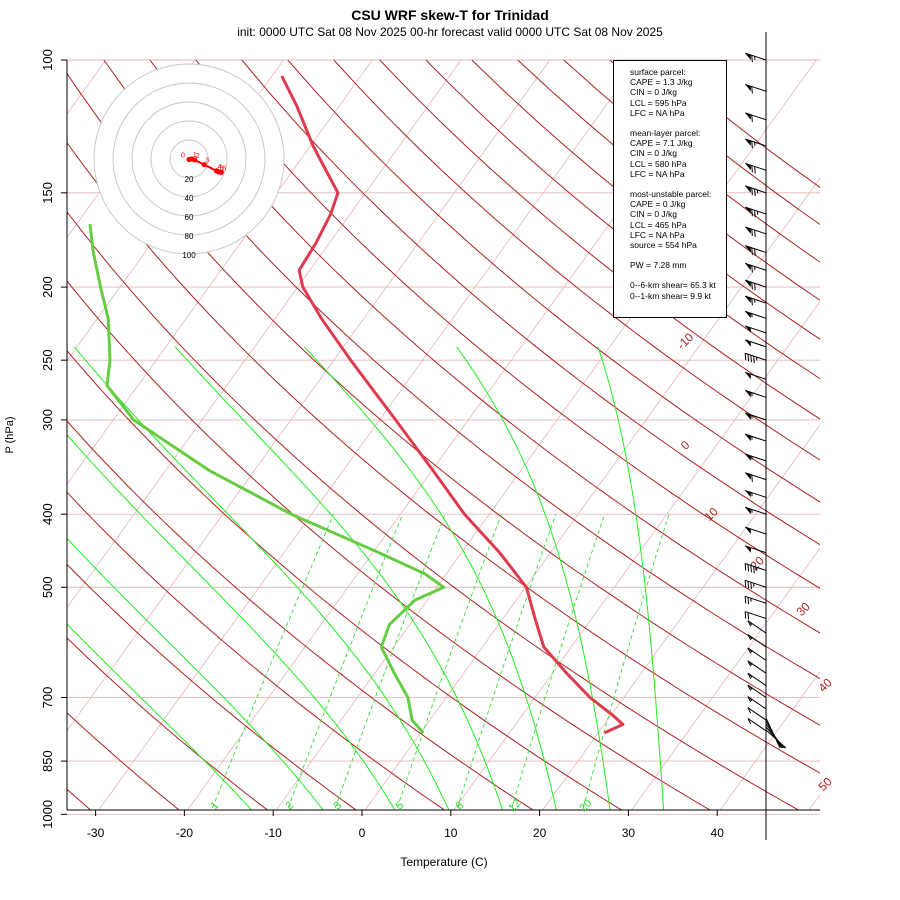  What do you see at coordinates (685, 341) in the screenshot?
I see `dry-adiabat-label: -10` at bounding box center [685, 341].